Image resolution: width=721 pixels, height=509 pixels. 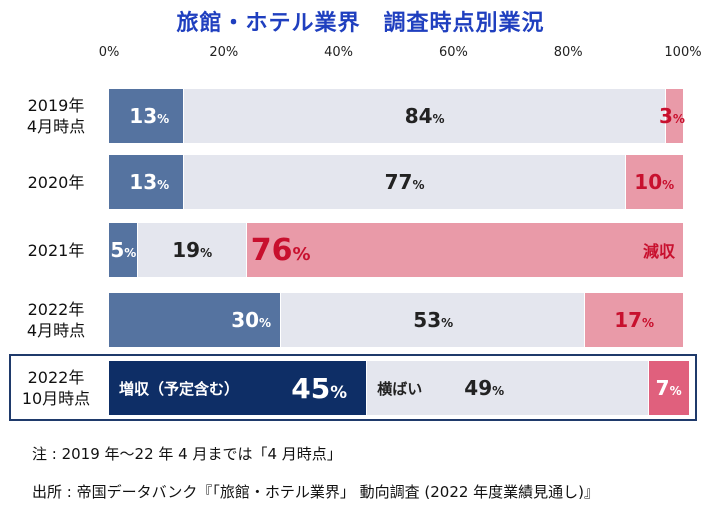 I want to click on data-label-value: 10, so click(x=648, y=182).